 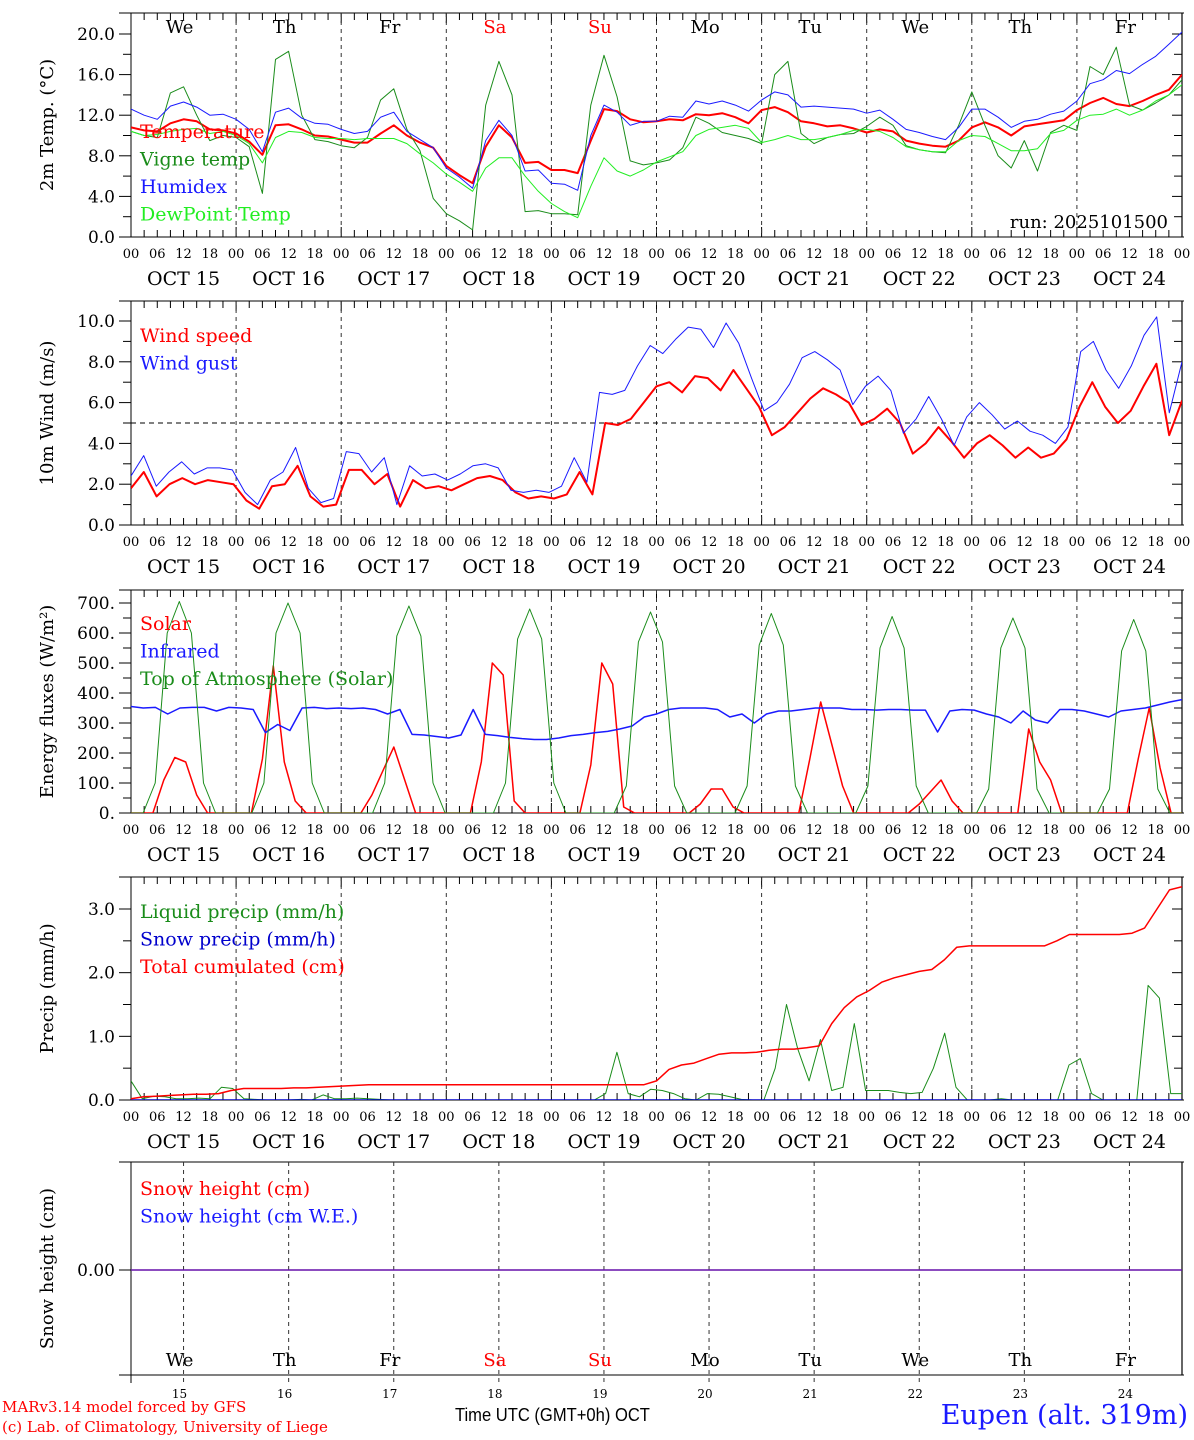 I want to click on x-axis-time-label: Time UTC (GMT+0h), so click(x=533, y=1415).